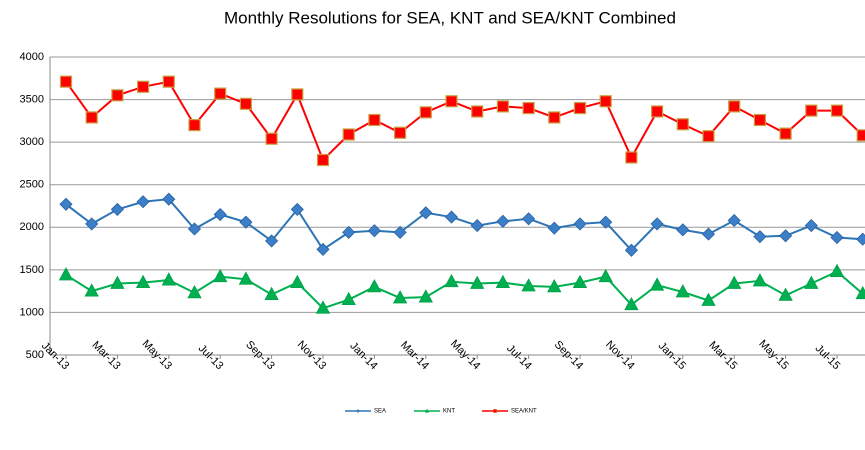  What do you see at coordinates (524, 412) in the screenshot?
I see `legend-label: SEA/KNT` at bounding box center [524, 412].